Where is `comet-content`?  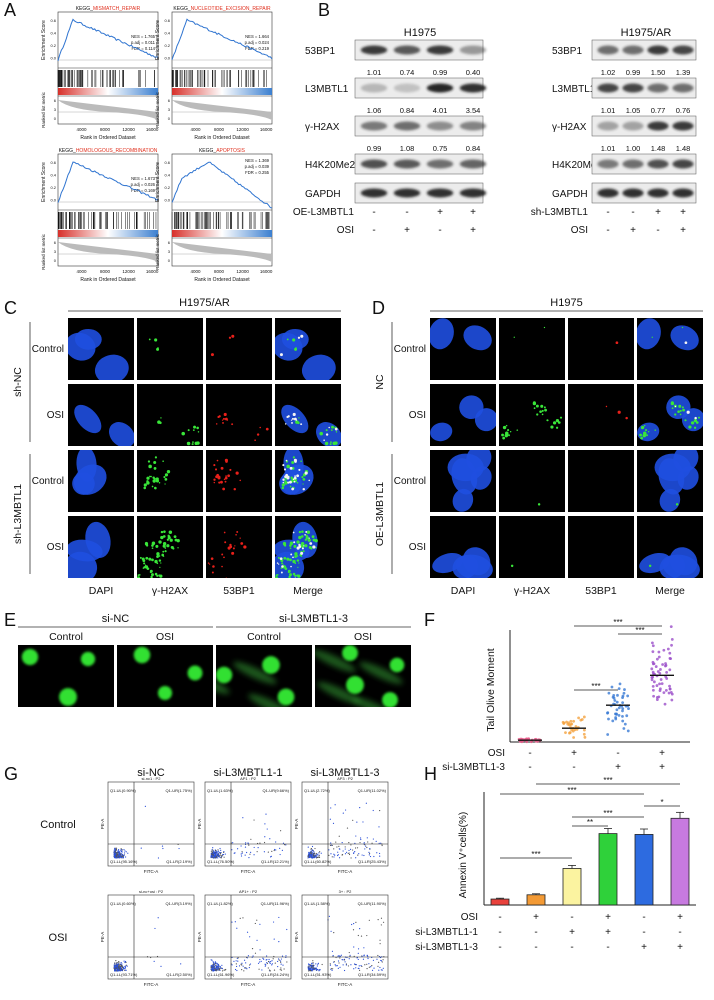 comet-content is located at coordinates (255, 681).